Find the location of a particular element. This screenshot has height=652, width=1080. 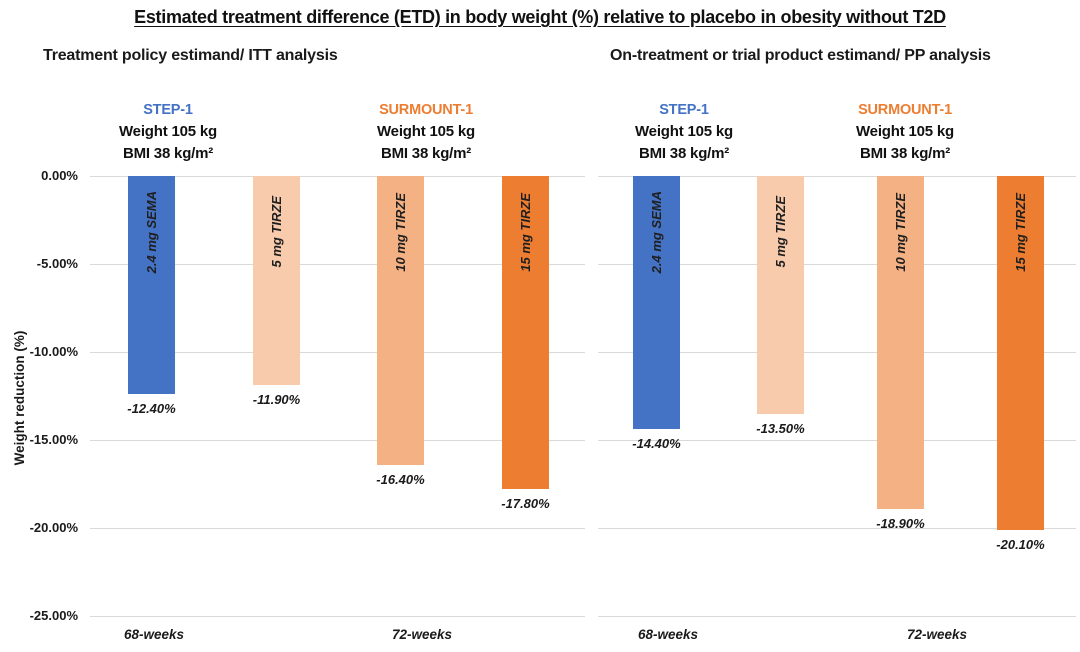

bar-value-label: -13.50% is located at coordinates (780, 428).